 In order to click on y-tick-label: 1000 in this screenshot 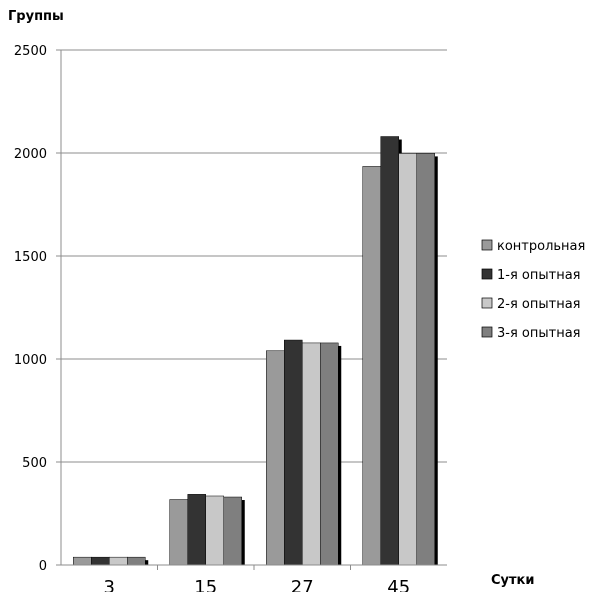, I will do `click(30, 360)`.